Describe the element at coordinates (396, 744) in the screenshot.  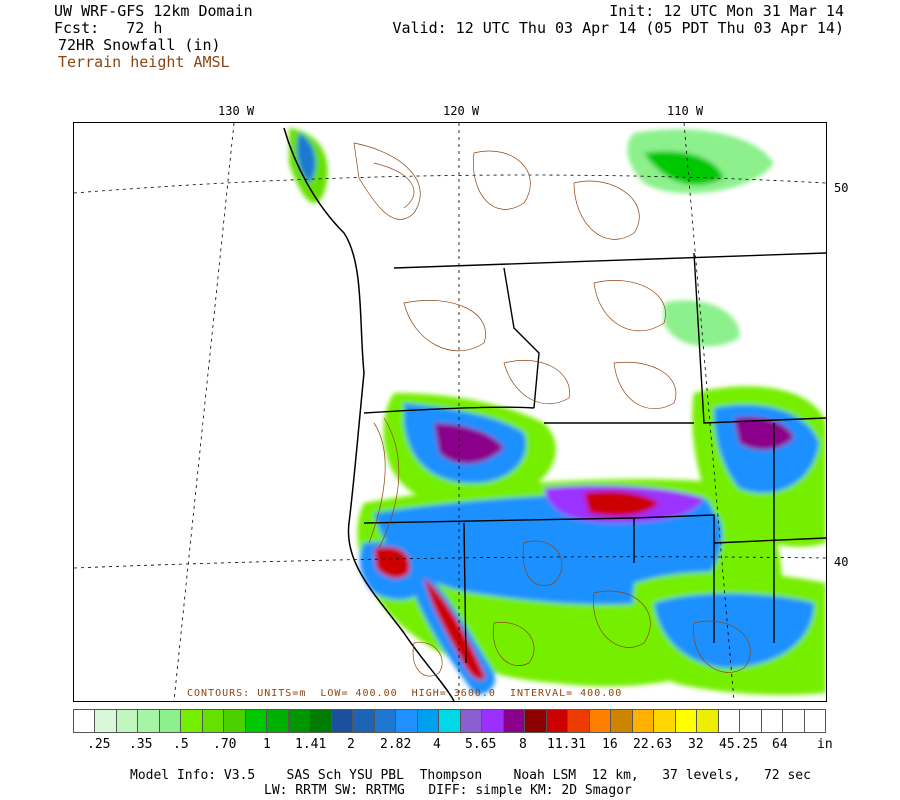
I see `legend-label: 2.82` at that location.